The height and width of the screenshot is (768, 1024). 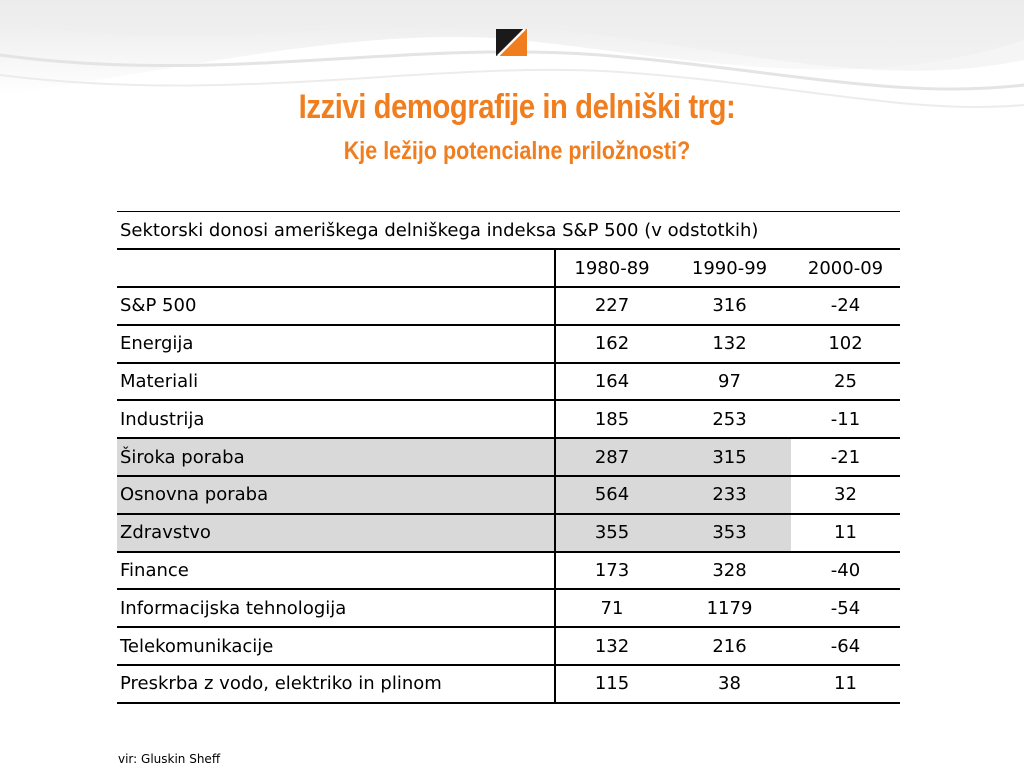 What do you see at coordinates (611, 458) in the screenshot?
I see `value-cell: 287` at bounding box center [611, 458].